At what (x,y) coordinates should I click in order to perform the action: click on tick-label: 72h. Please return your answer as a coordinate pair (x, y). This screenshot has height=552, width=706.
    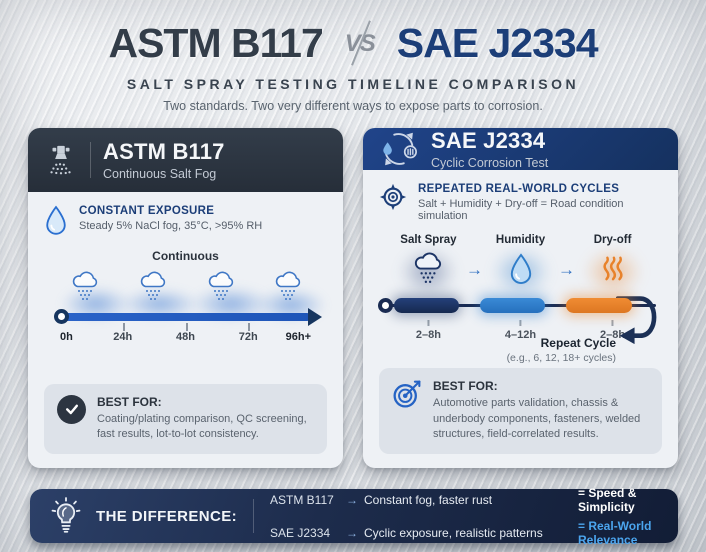
    Looking at the image, I should click on (248, 337).